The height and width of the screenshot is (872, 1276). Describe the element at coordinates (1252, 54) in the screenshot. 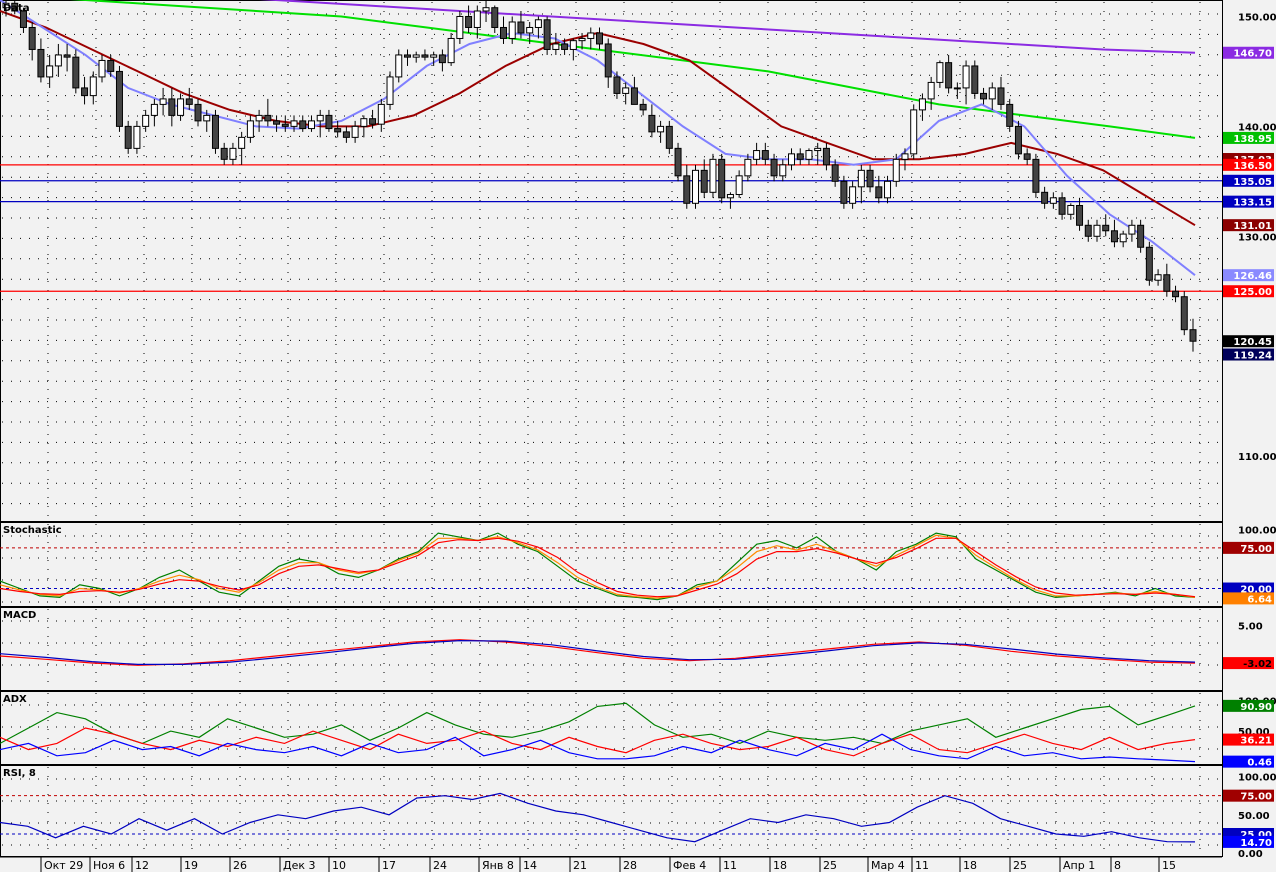

I see `value-badge-label: 146.70` at that location.